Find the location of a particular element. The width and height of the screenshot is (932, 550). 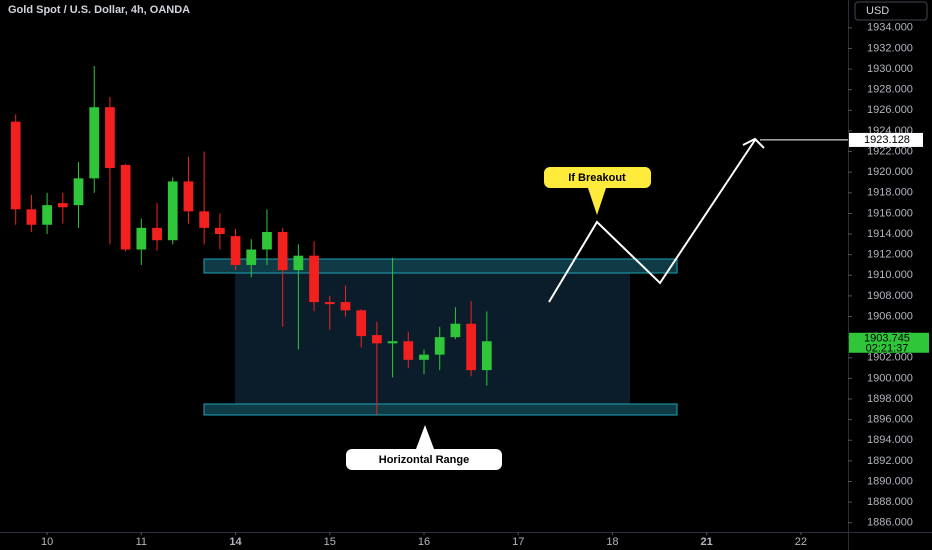

x-tick-label: 15 is located at coordinates (330, 542).